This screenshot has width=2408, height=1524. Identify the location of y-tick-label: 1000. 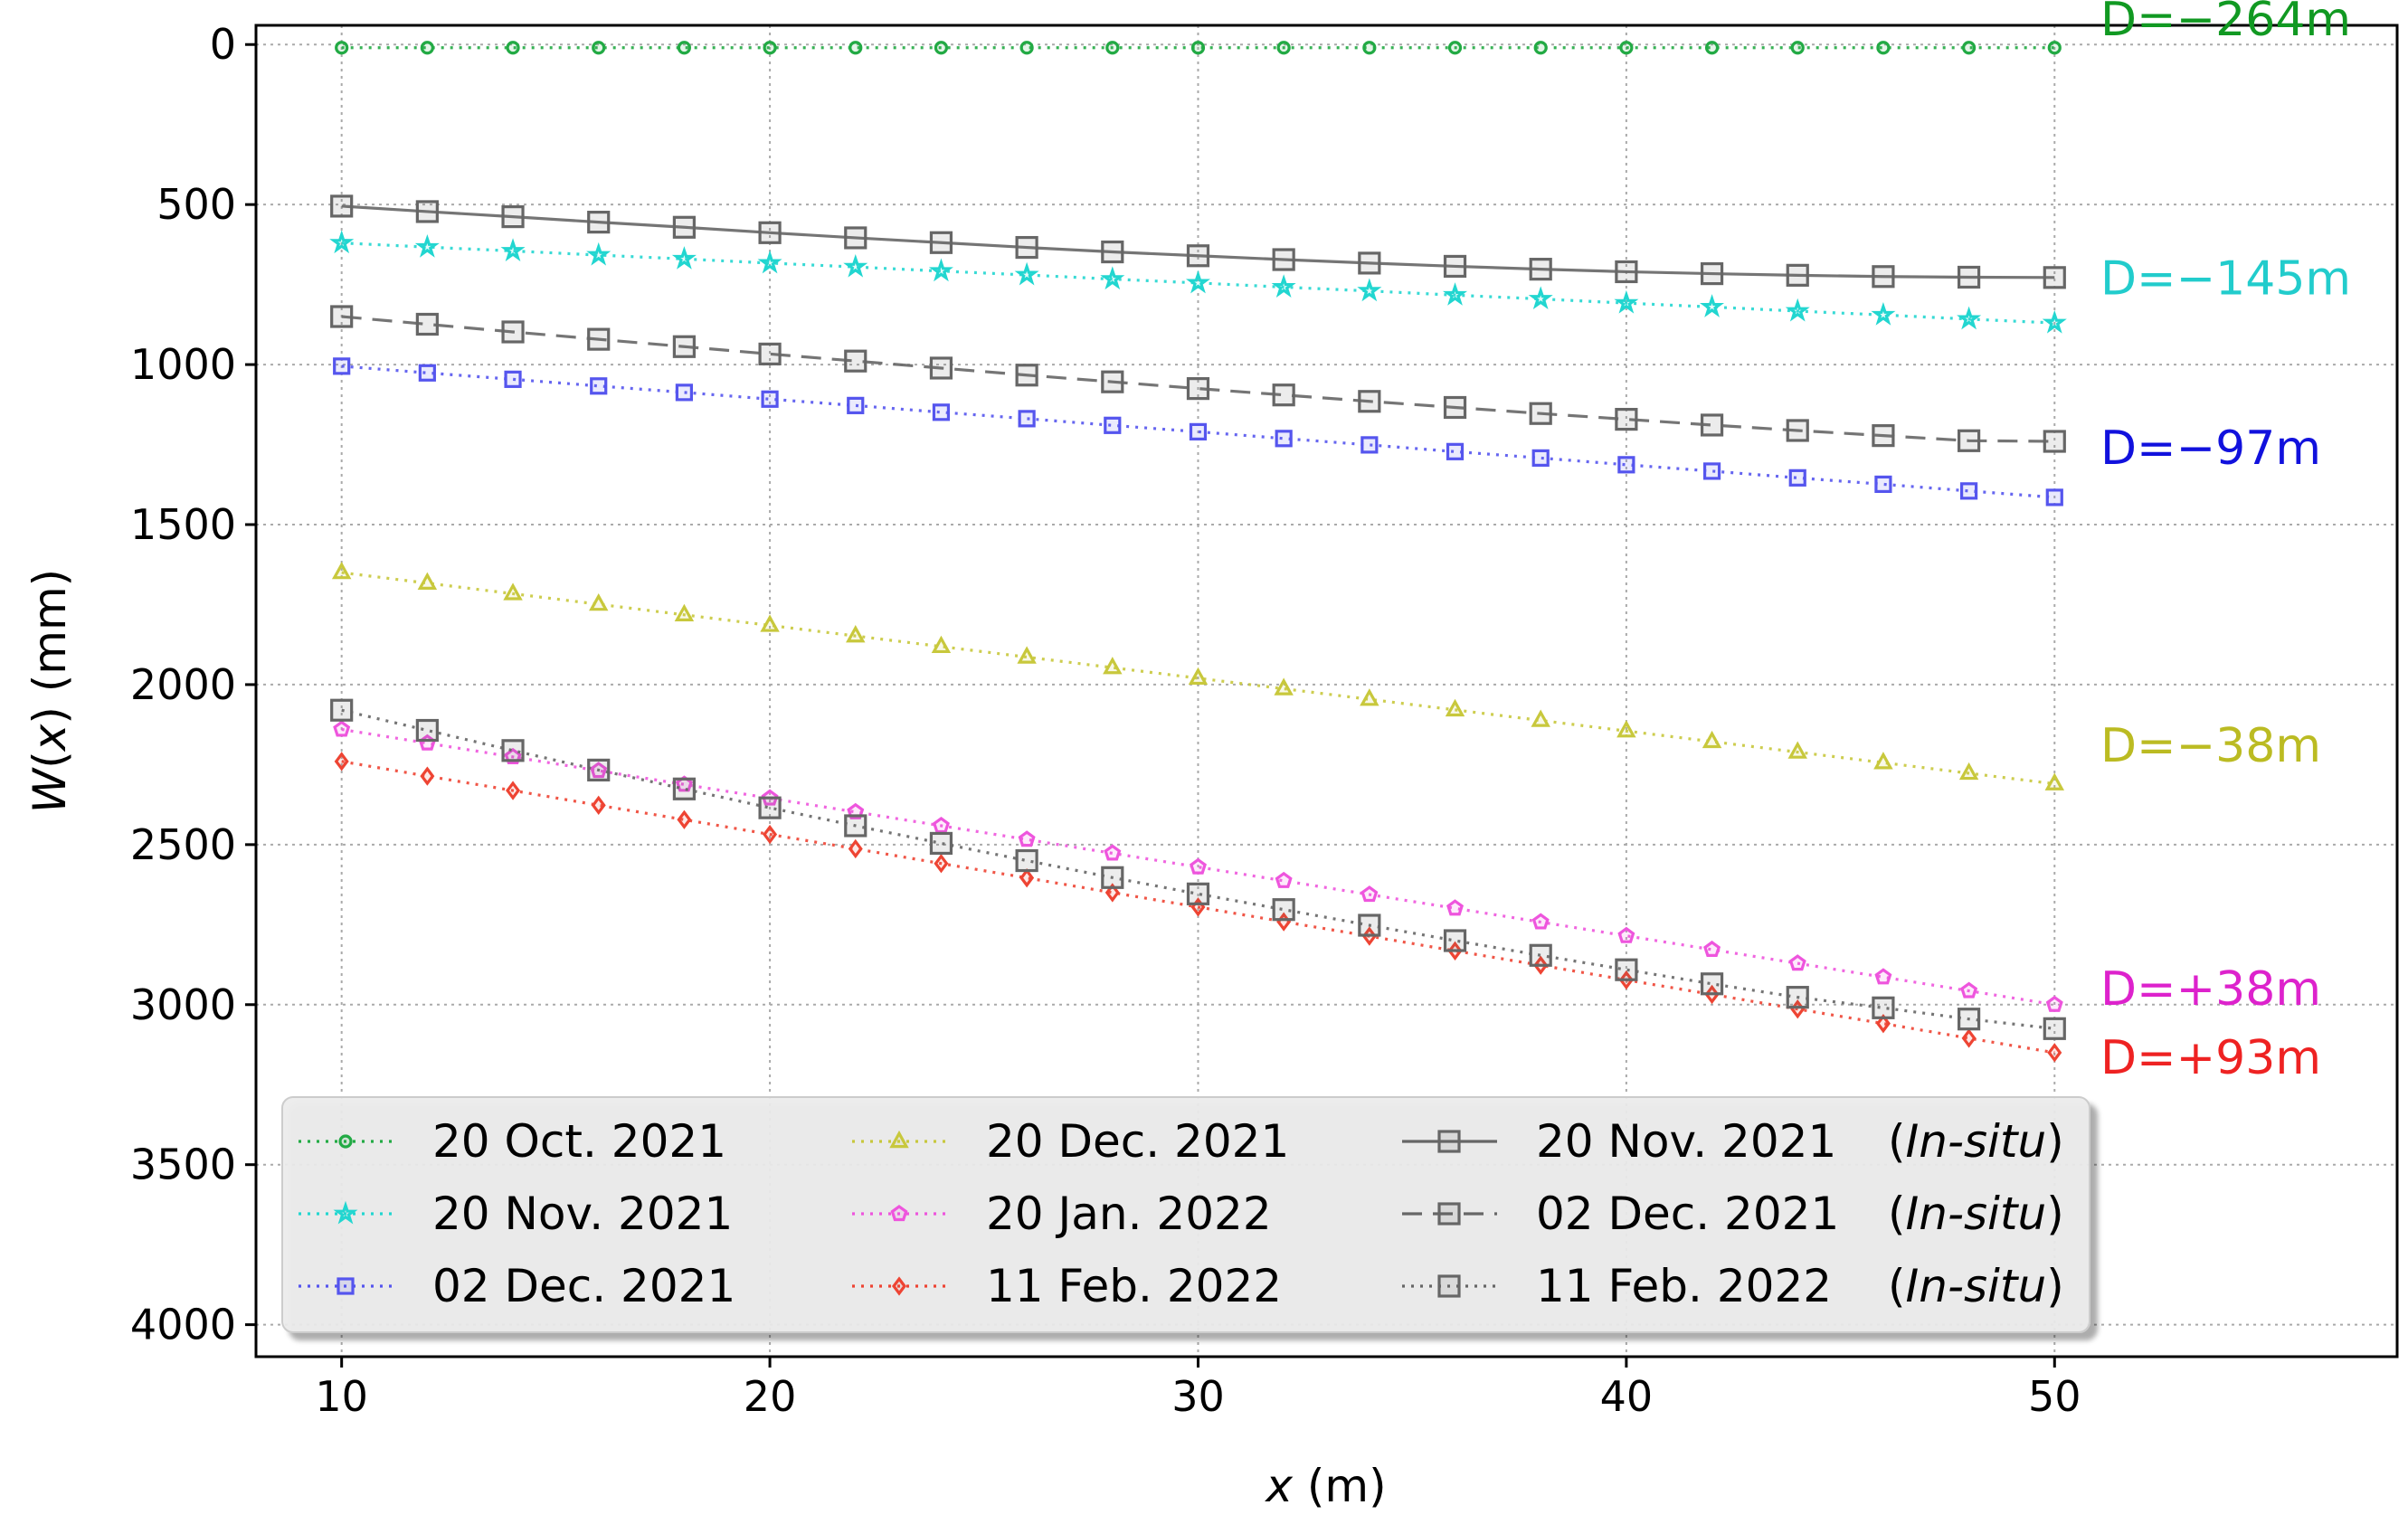
(183, 364).